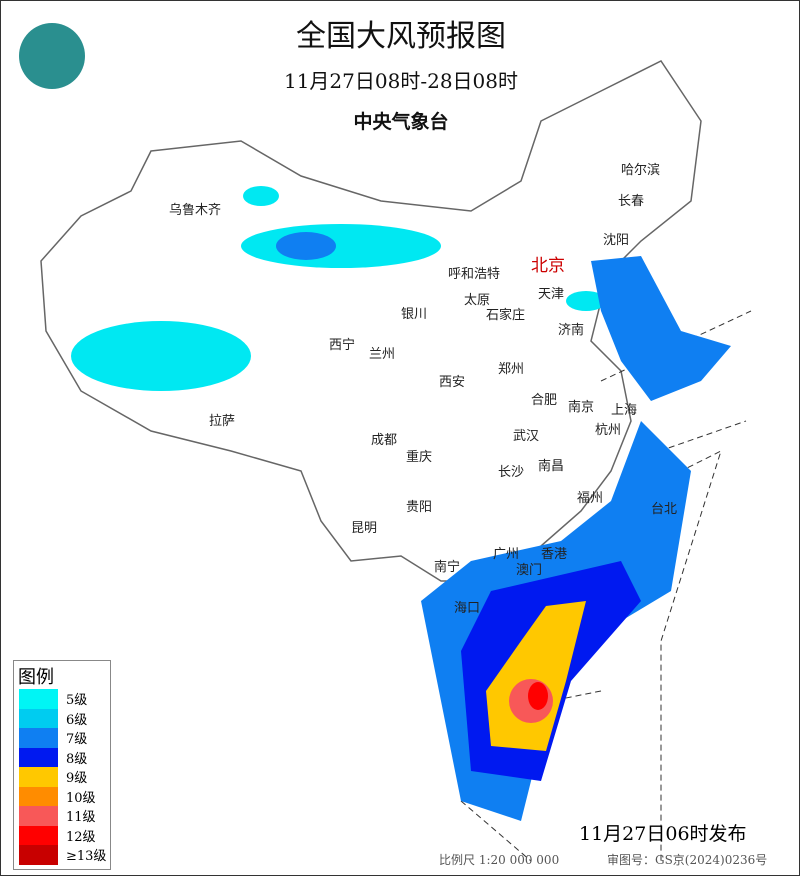  Describe the element at coordinates (222, 421) in the screenshot. I see `city-label: 拉萨` at that location.